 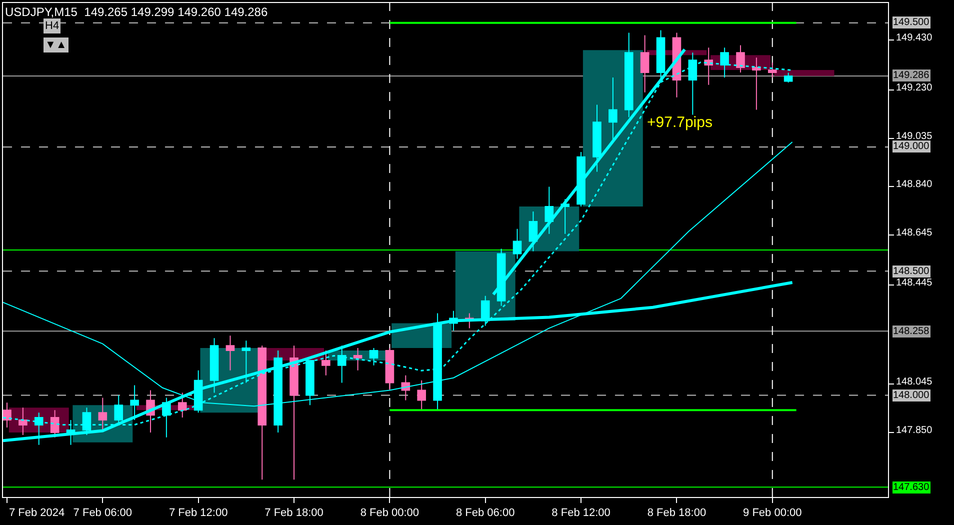 I want to click on y-tick-label: 148.445, so click(x=914, y=282).